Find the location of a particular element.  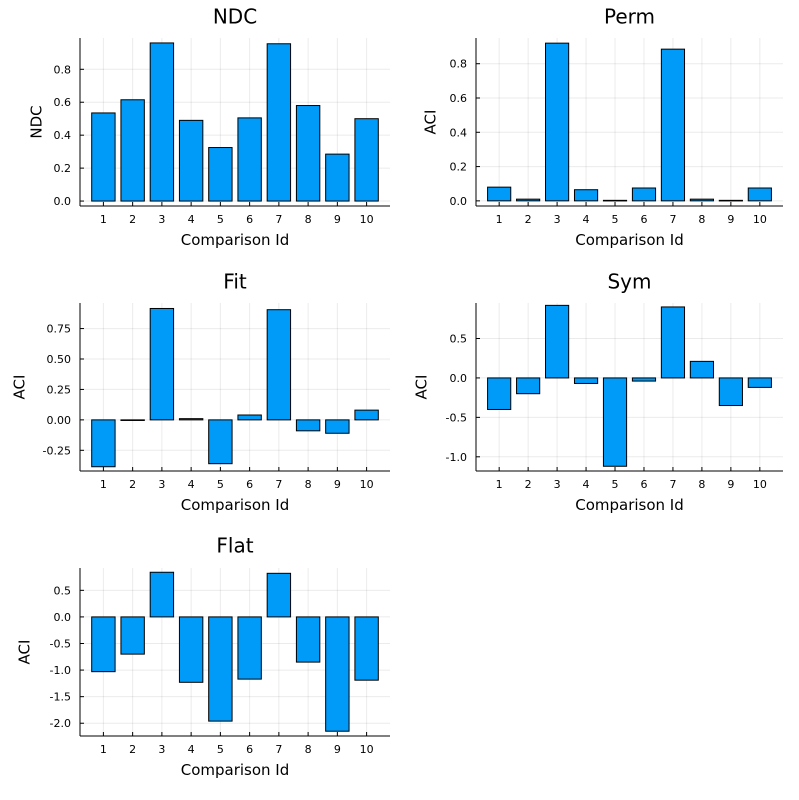

y-tick-label: 0.8 is located at coordinates (459, 64).